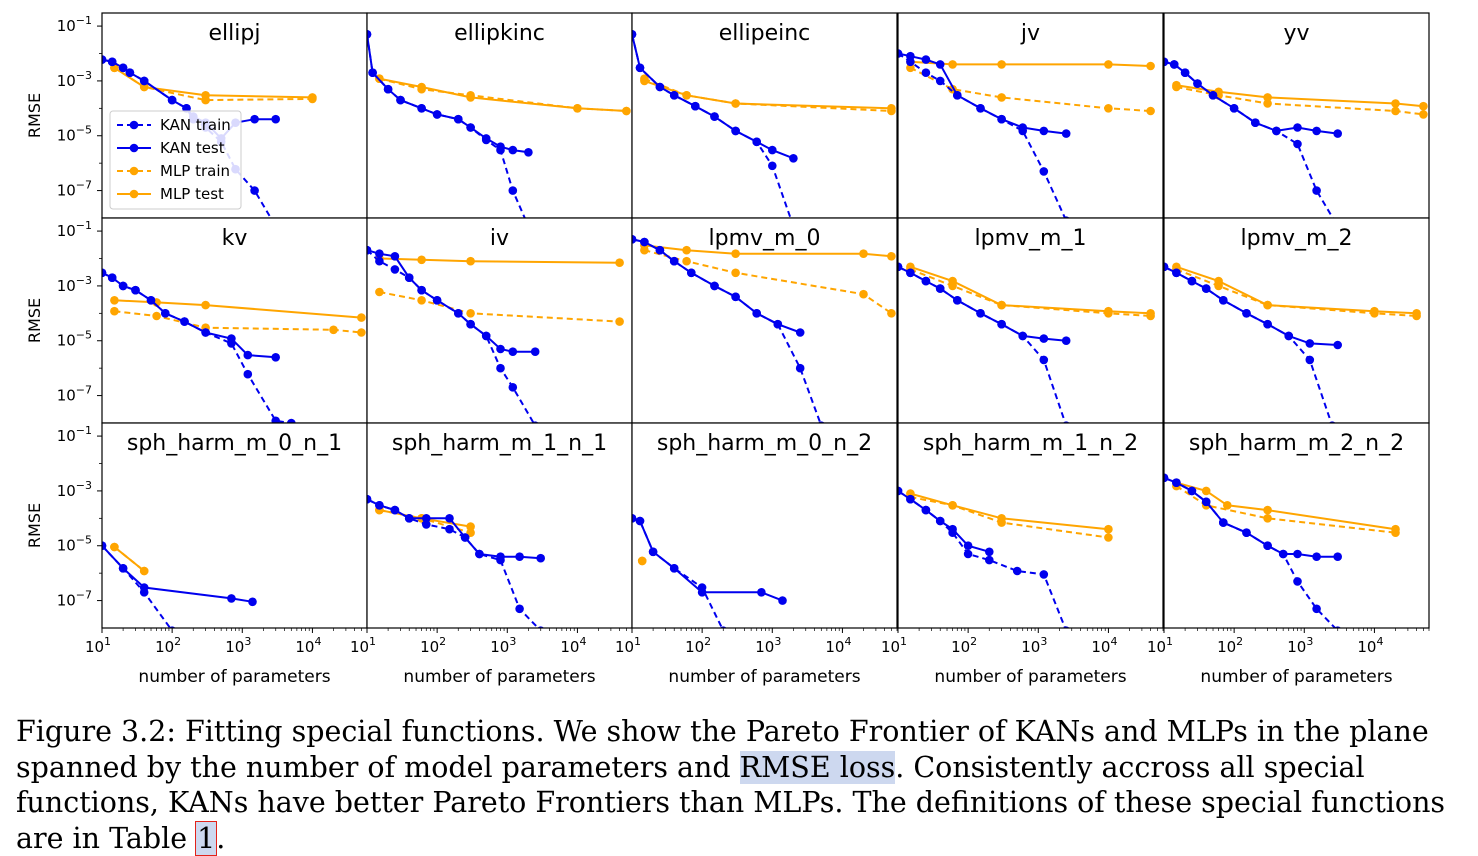 This screenshot has width=1478, height=856. Describe the element at coordinates (764, 443) in the screenshot. I see `panel-title: sph_harm_m_0_n_2` at that location.